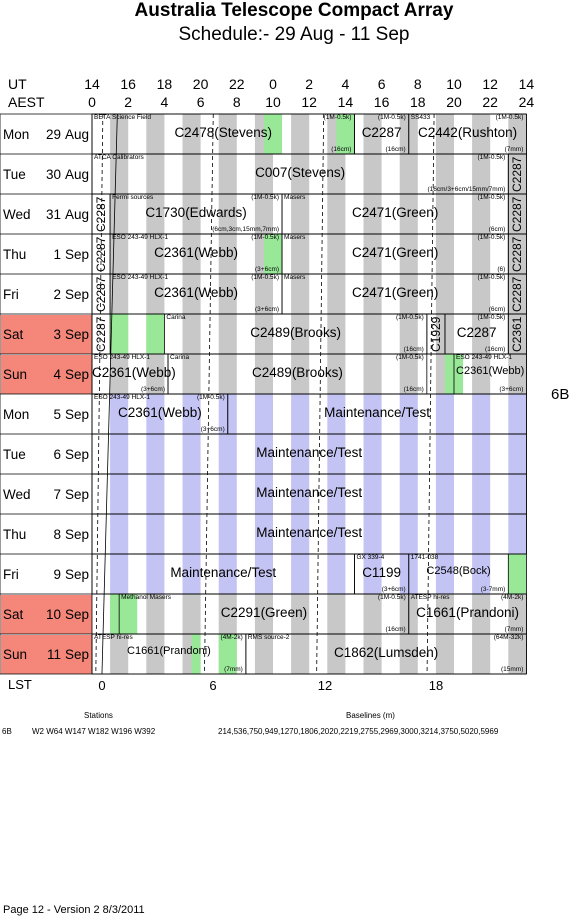  What do you see at coordinates (512, 597) in the screenshot?
I see `block-tr: (4M-2k)` at bounding box center [512, 597].